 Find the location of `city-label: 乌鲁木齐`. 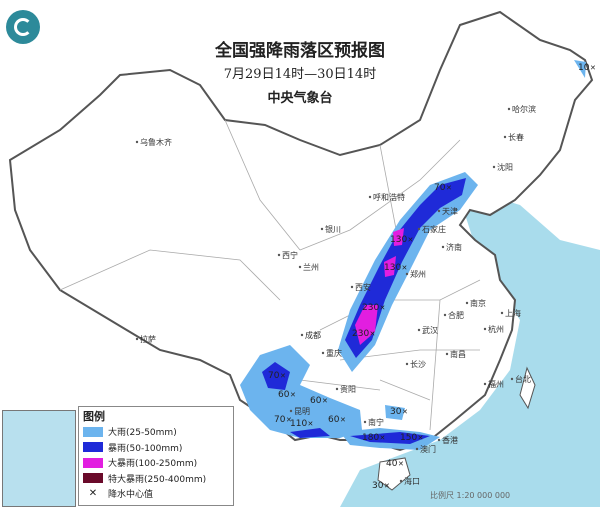

city-label: 乌鲁木齐 is located at coordinates (156, 142).